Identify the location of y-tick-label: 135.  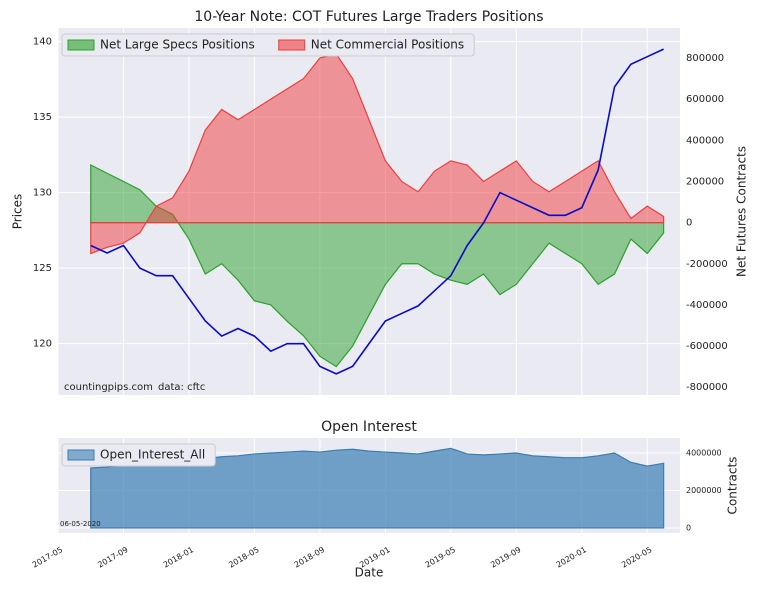
(42, 117).